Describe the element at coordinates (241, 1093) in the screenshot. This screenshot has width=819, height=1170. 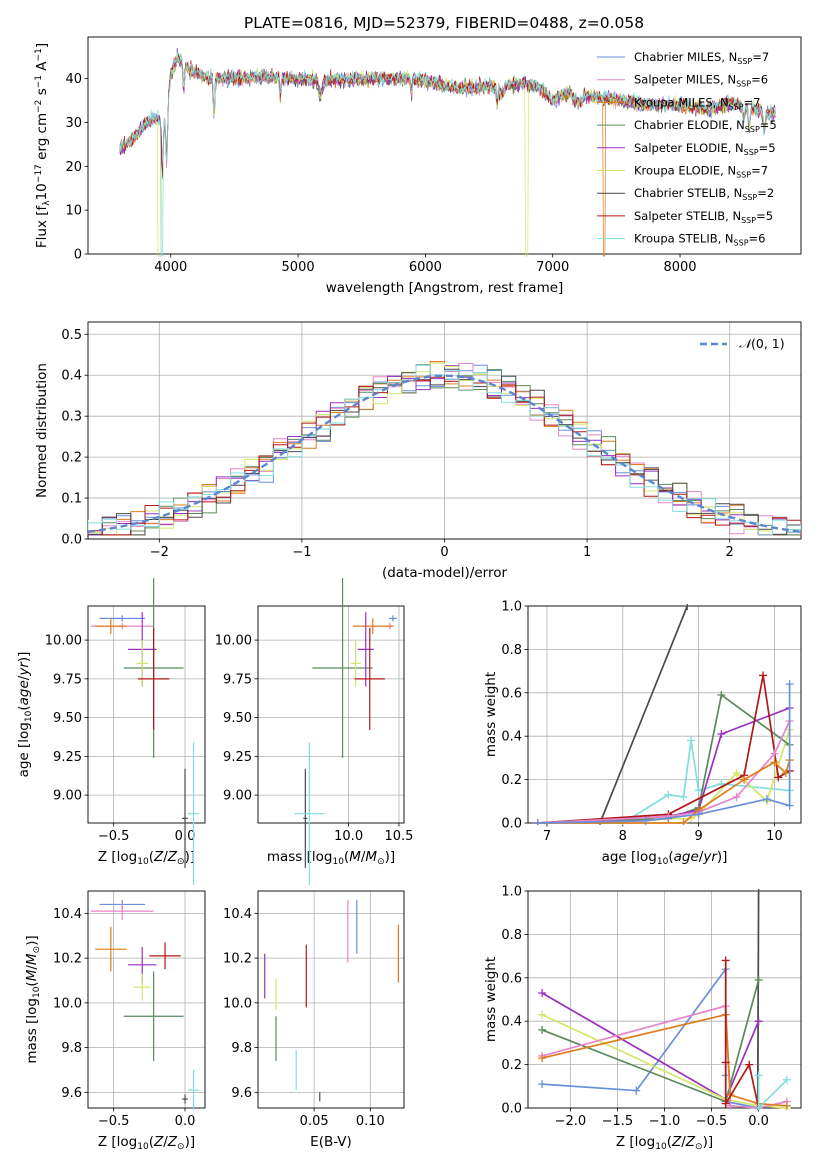
I see `y-tick-label: 9.6` at that location.